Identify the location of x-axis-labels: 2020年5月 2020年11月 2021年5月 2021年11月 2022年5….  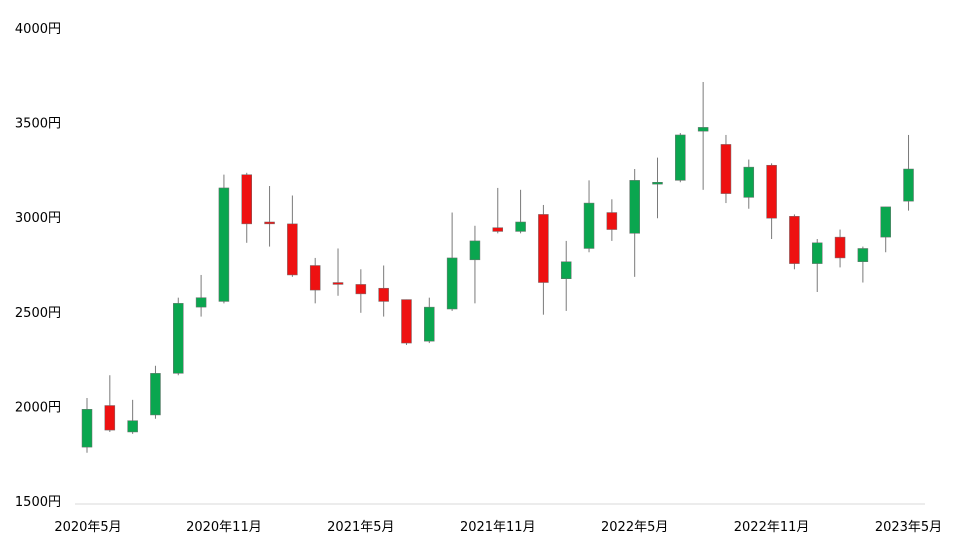
(498, 527).